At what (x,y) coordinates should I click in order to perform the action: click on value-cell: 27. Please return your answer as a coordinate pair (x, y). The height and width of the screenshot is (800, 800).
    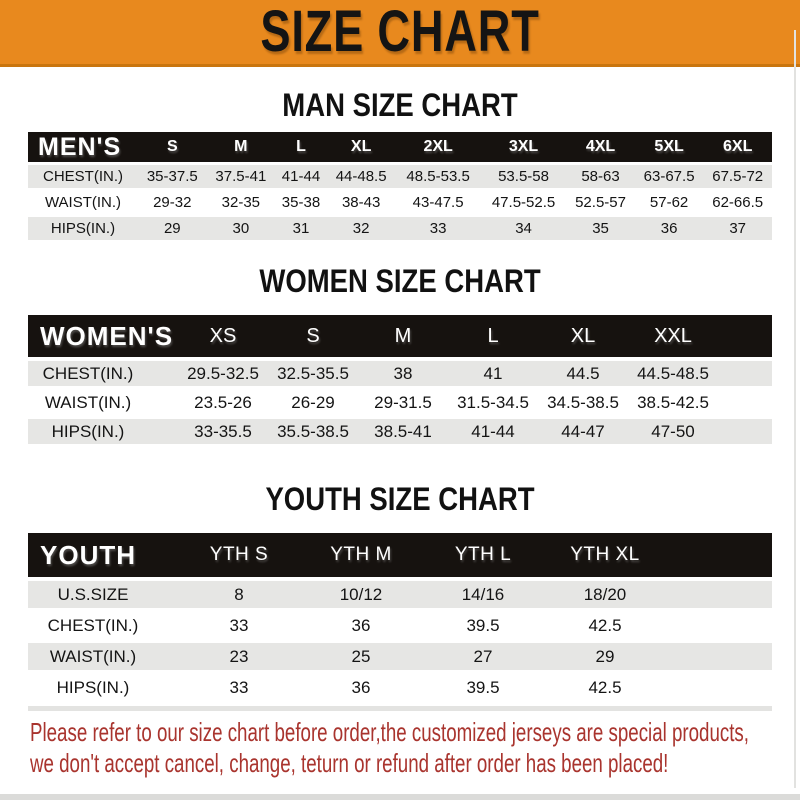
    Looking at the image, I should click on (483, 656).